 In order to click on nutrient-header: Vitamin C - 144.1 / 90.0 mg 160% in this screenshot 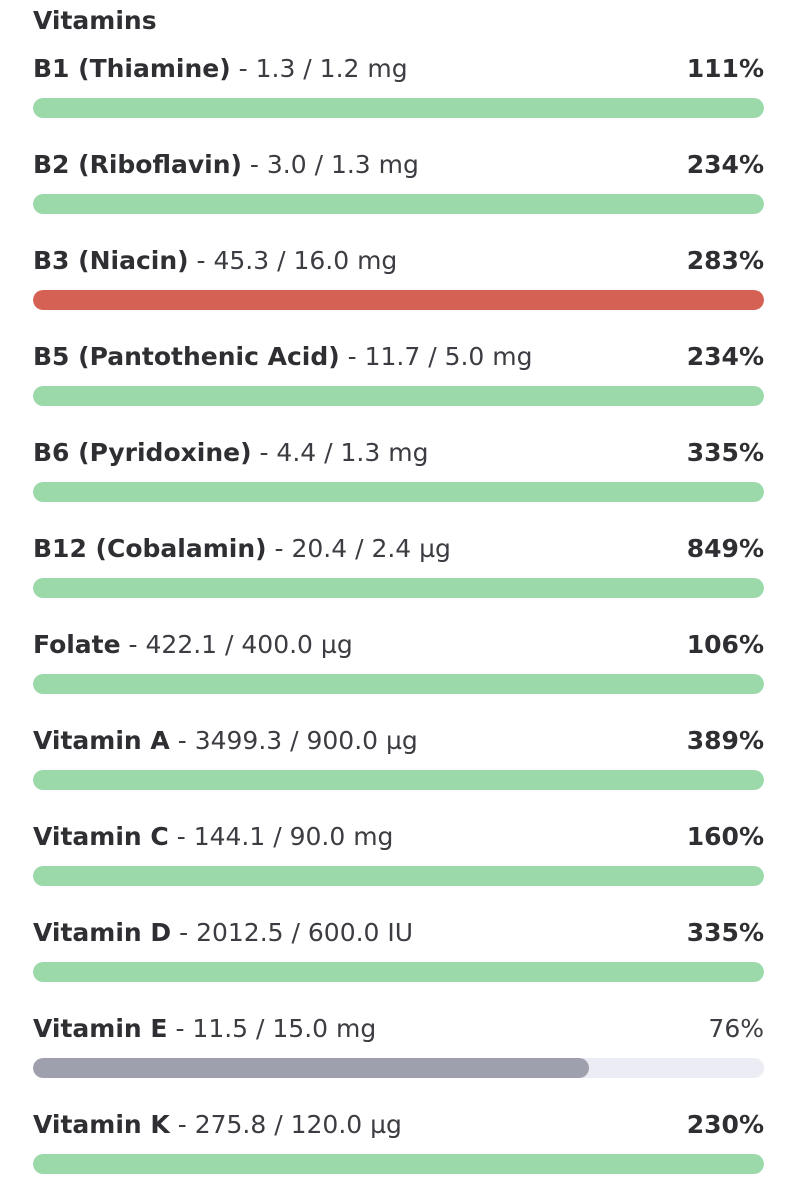, I will do `click(398, 837)`.